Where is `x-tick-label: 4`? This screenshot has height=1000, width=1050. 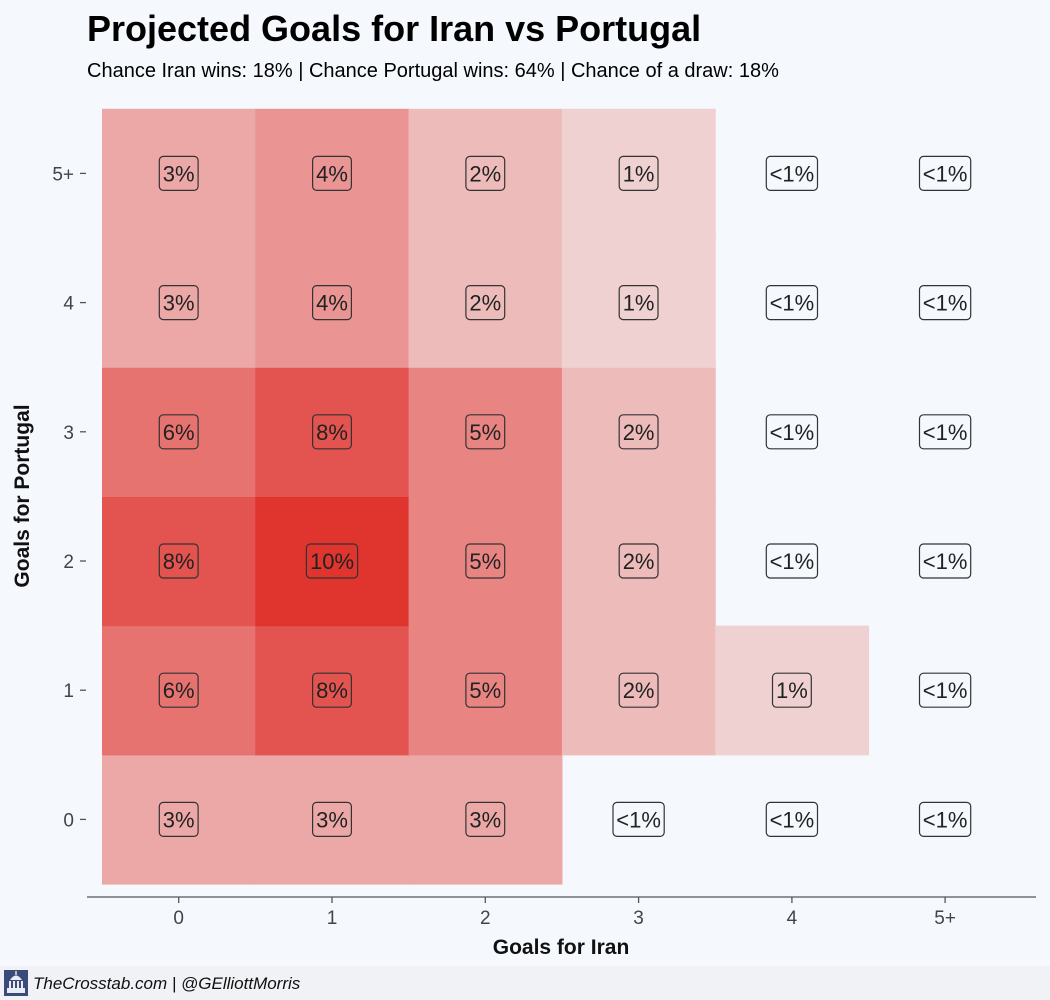
x-tick-label: 4 is located at coordinates (792, 918).